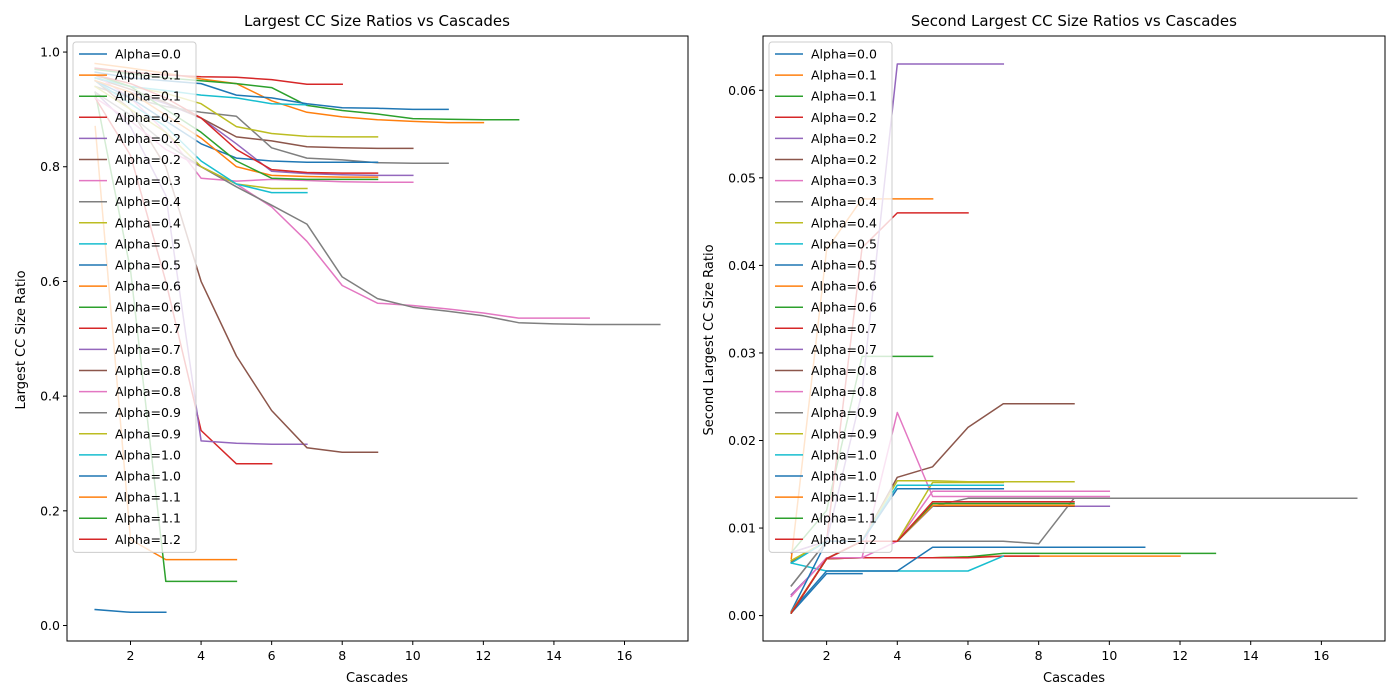 The height and width of the screenshot is (700, 1400). Describe the element at coordinates (742, 177) in the screenshot. I see `y-tick-label: 0.05` at that location.